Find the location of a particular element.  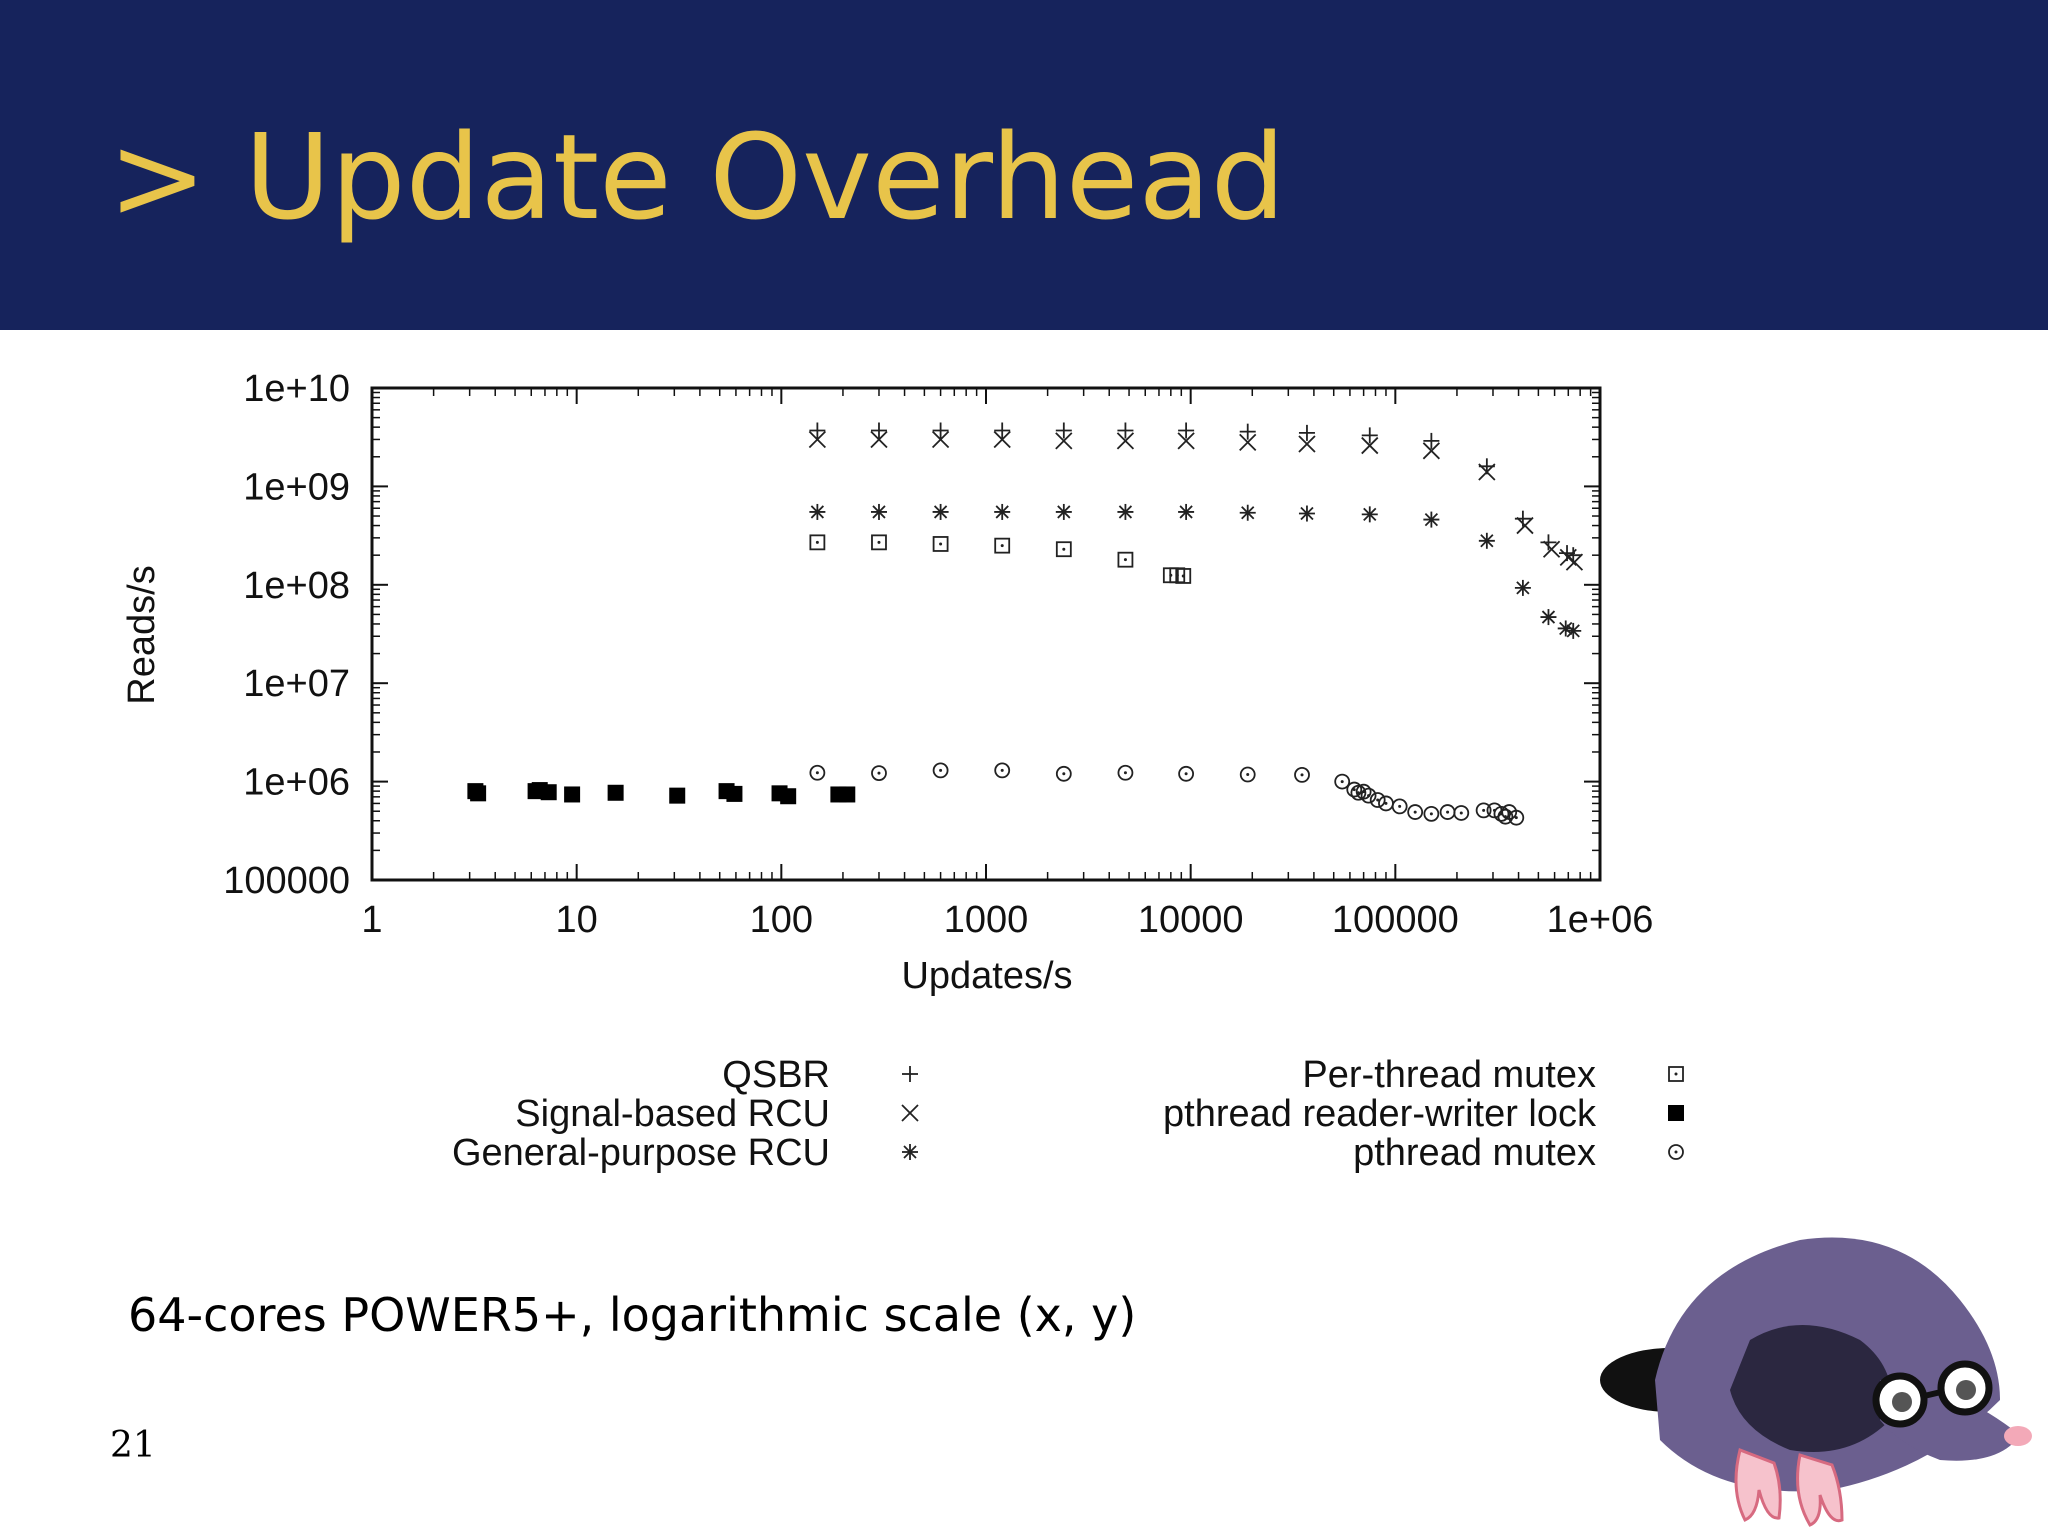

series-pthread-mutex is located at coordinates (1167, 794).